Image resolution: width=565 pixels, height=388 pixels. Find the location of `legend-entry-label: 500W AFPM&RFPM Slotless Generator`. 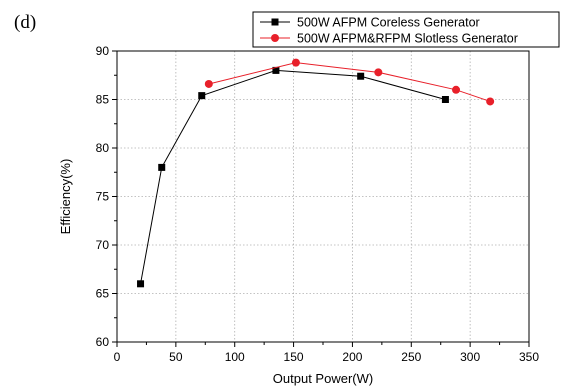

legend-entry-label: 500W AFPM&RFPM Slotless Generator is located at coordinates (407, 39).